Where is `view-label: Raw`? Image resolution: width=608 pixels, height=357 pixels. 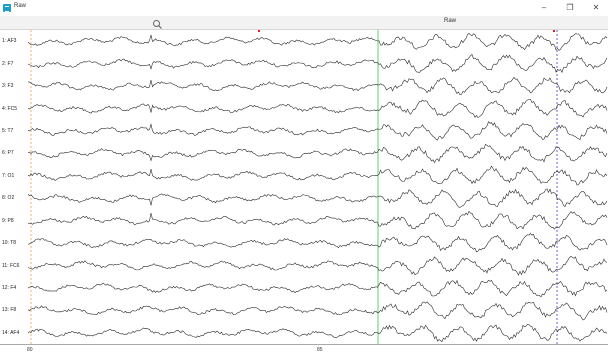
view-label: Raw is located at coordinates (450, 21).